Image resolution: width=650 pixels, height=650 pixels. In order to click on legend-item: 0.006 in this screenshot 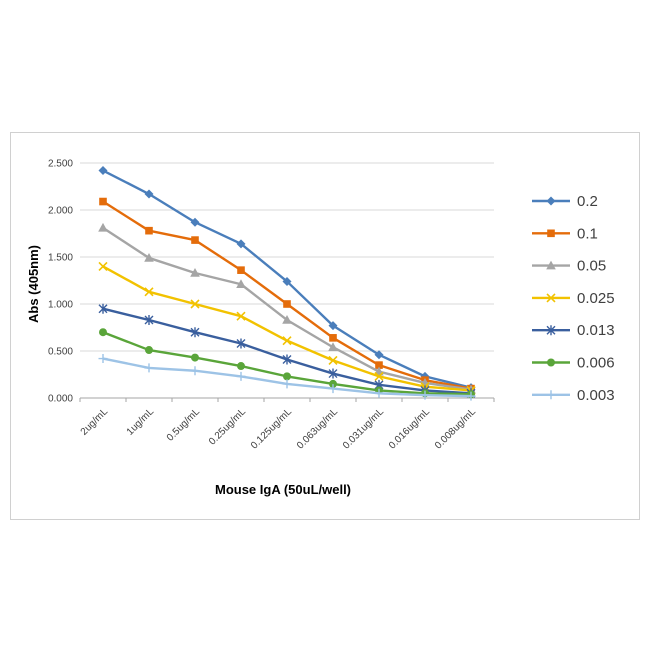, I will do `click(573, 363)`.